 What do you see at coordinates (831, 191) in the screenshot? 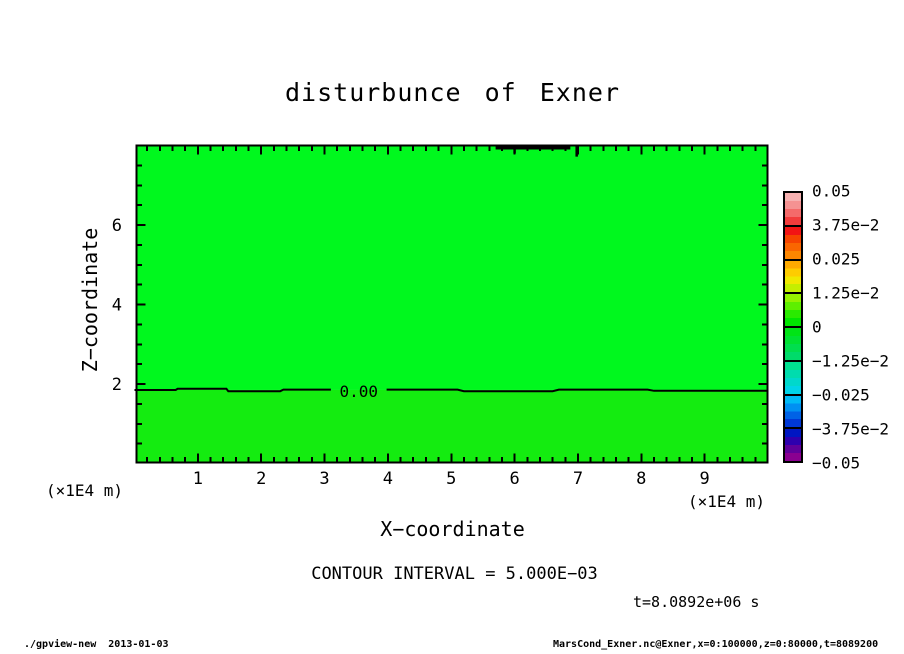
I see `colorbar-label: 0.05` at bounding box center [831, 191].